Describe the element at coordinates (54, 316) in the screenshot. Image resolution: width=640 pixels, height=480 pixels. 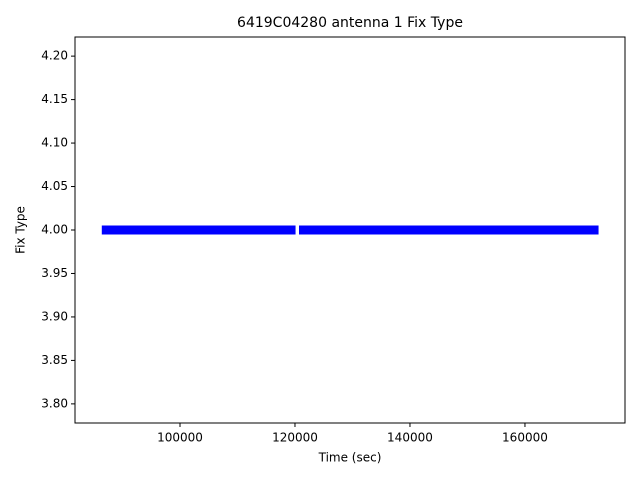
I see `y-tick-label: 3.90` at that location.